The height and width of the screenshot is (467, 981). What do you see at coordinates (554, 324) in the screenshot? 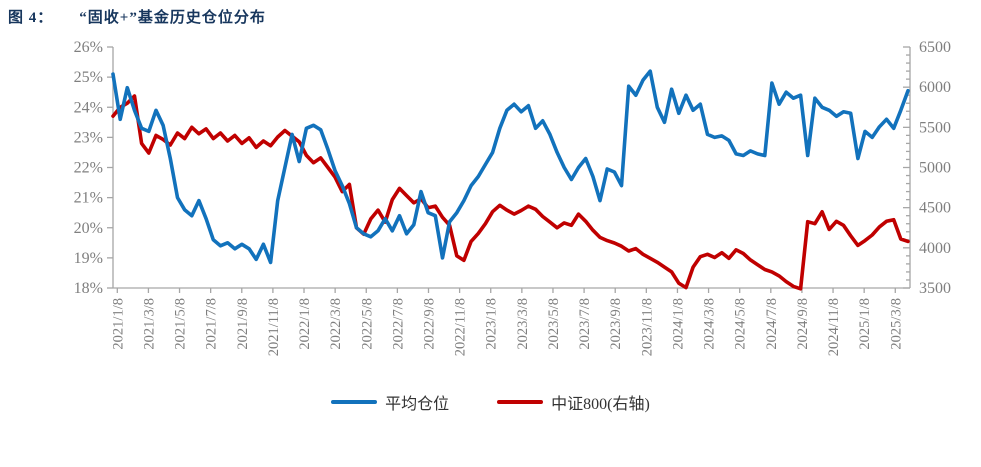
I see `svg-text: 2023/5/8` at bounding box center [554, 324].